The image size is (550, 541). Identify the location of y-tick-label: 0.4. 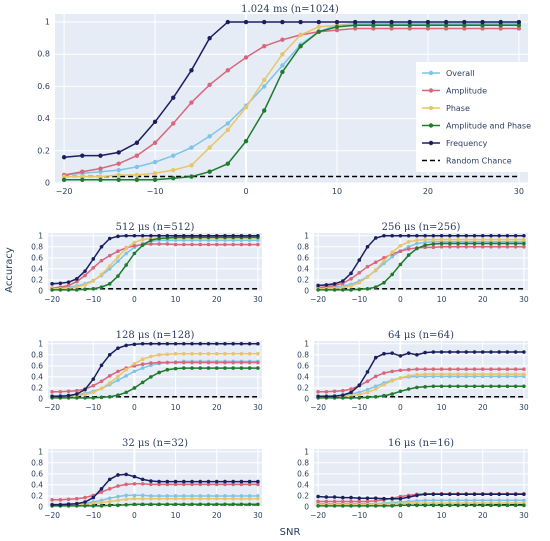
(303, 268).